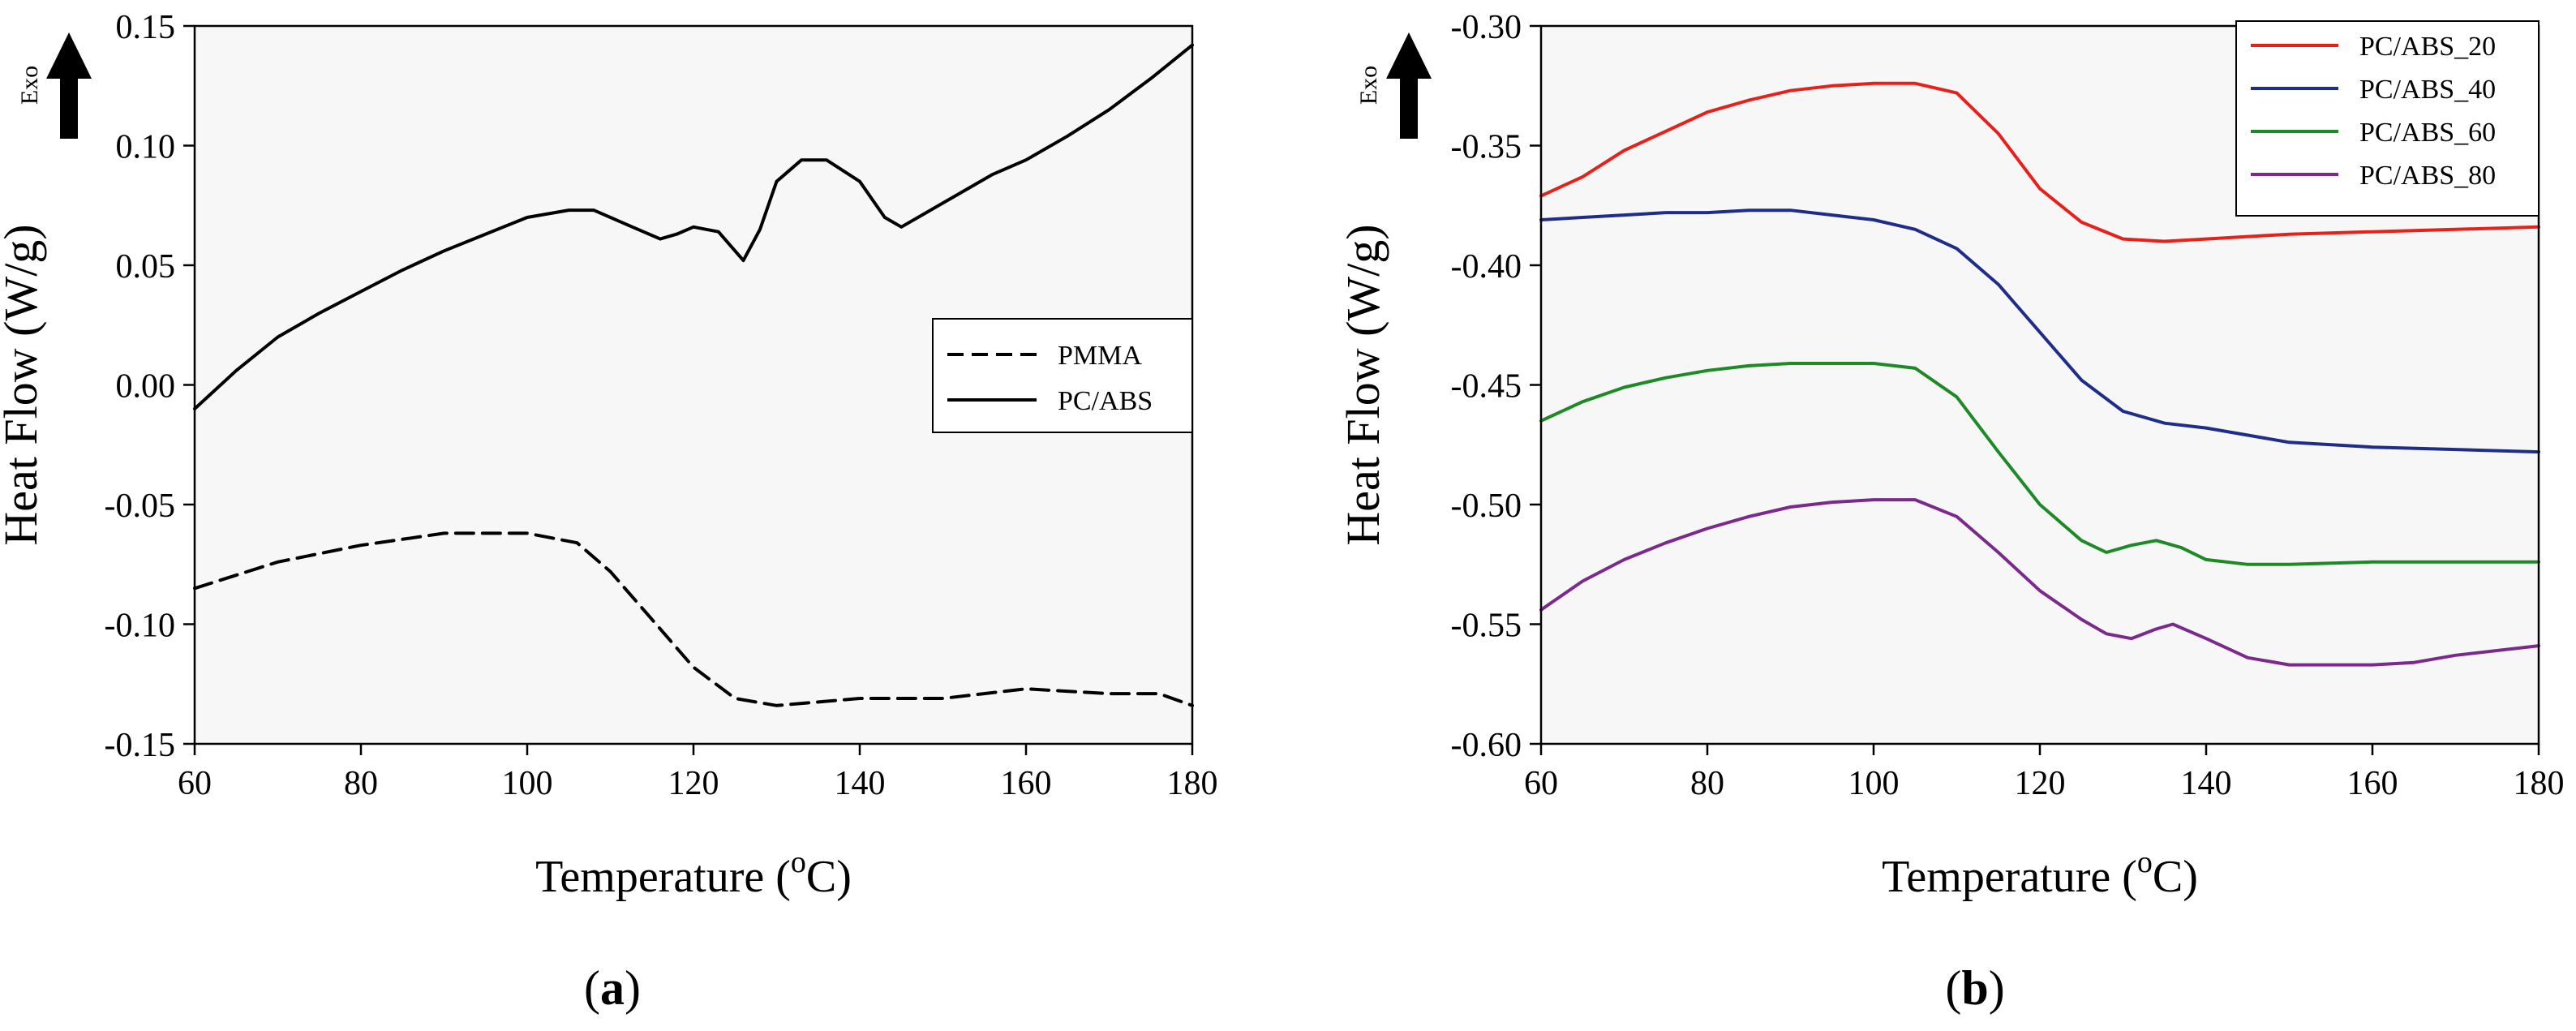 The height and width of the screenshot is (1031, 2576). What do you see at coordinates (1974, 988) in the screenshot?
I see `panel-label: (b)` at bounding box center [1974, 988].